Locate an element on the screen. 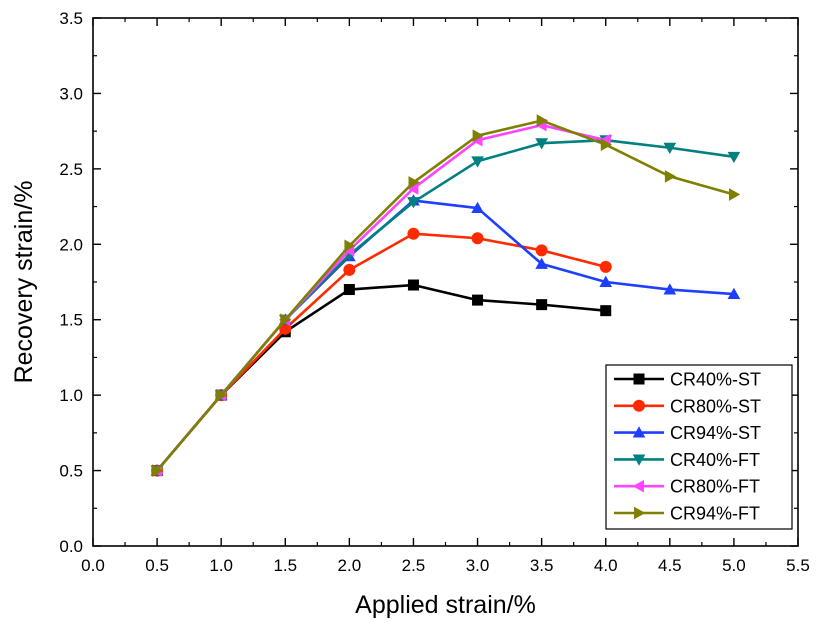  legend-item: CR40%-FT is located at coordinates (687, 460).